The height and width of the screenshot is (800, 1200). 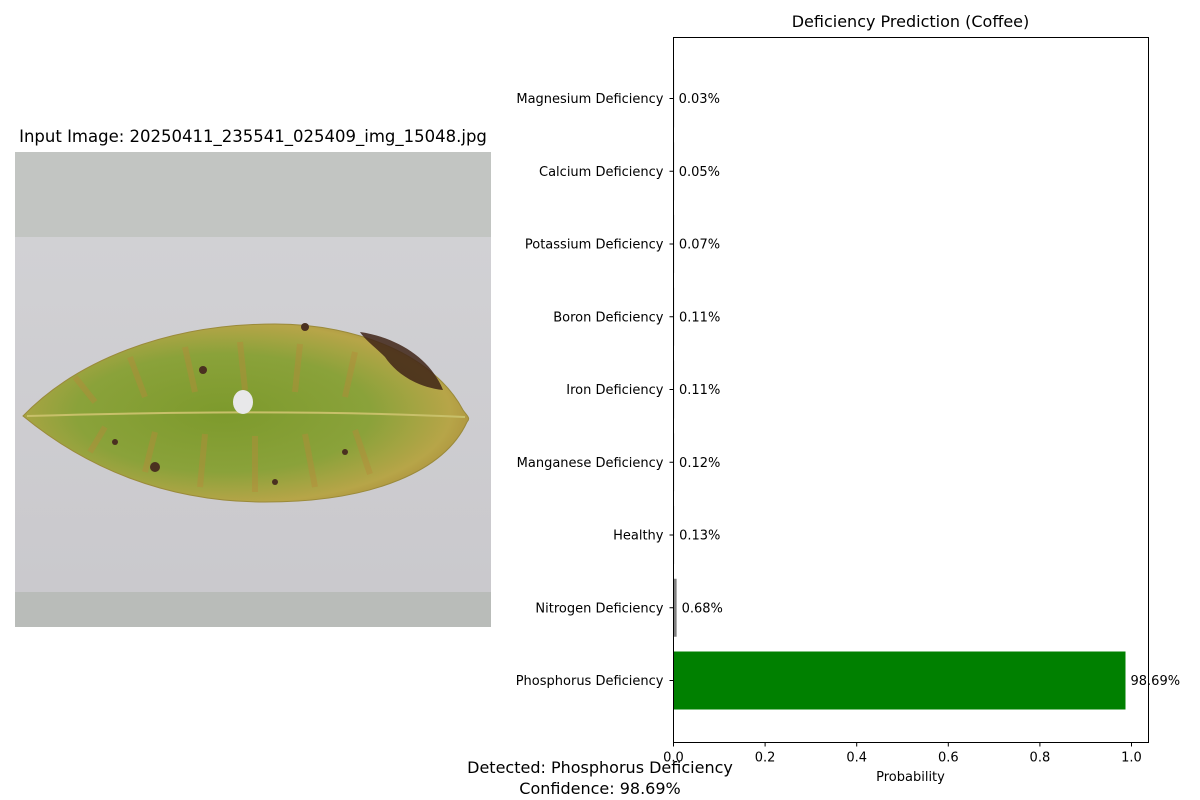 What do you see at coordinates (608, 317) in the screenshot?
I see `y-tick-label: Boron Deficiency` at bounding box center [608, 317].